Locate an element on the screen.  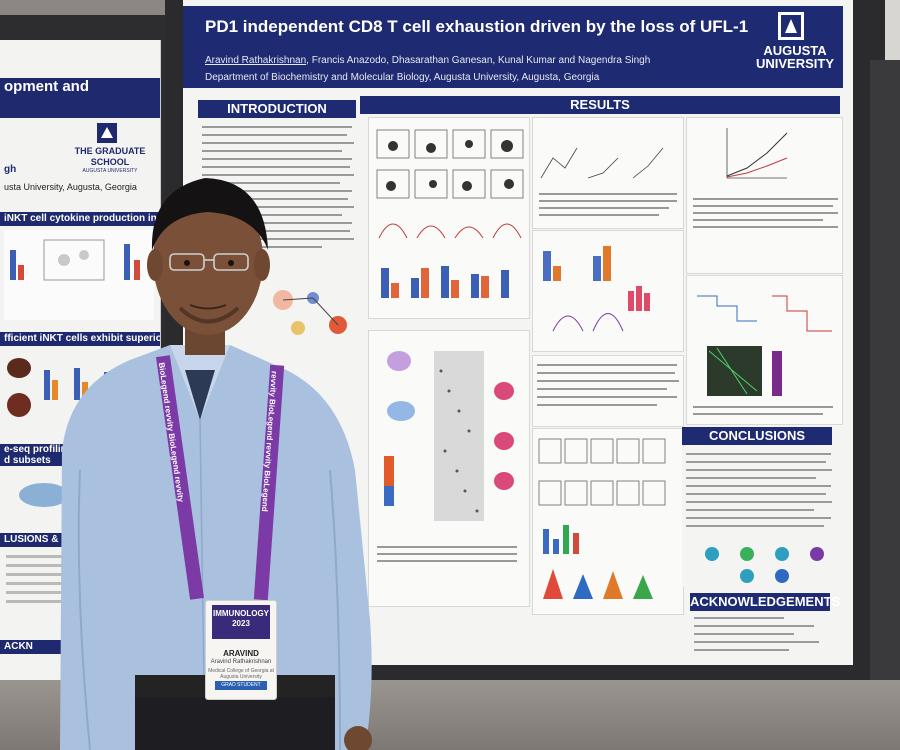
results-figure-flow is located at coordinates (449, 218).